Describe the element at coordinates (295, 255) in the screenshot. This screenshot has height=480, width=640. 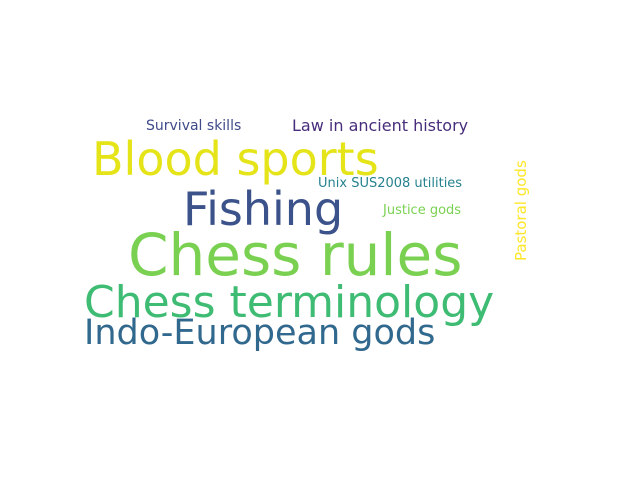
I see `word-chess-rules: Chess rules` at that location.